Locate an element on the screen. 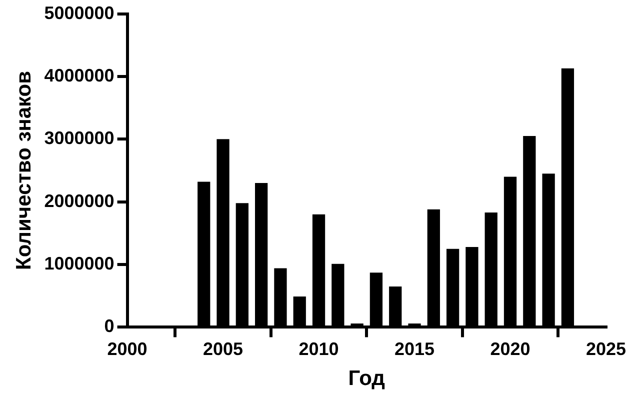 The height and width of the screenshot is (400, 636). y-tick-label: 2000000 is located at coordinates (79, 200).